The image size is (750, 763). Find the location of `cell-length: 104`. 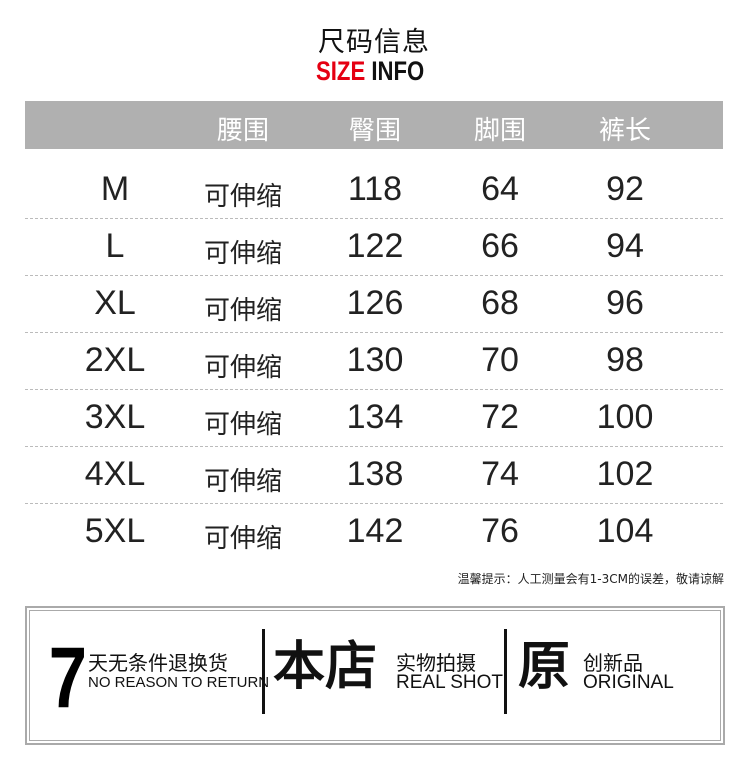

cell-length: 104 is located at coordinates (625, 531).